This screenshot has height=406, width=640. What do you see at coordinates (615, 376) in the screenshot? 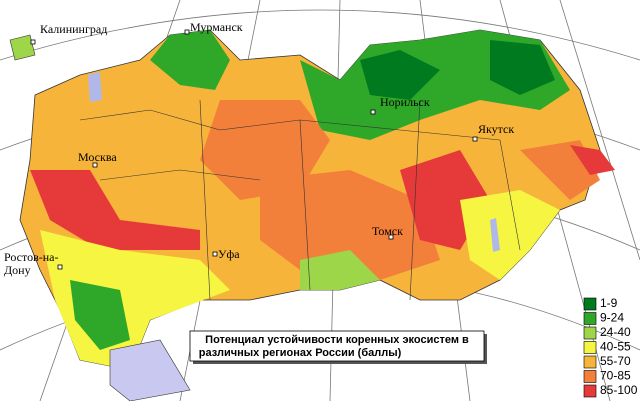
I see `legend-label: 70-85` at bounding box center [615, 376].